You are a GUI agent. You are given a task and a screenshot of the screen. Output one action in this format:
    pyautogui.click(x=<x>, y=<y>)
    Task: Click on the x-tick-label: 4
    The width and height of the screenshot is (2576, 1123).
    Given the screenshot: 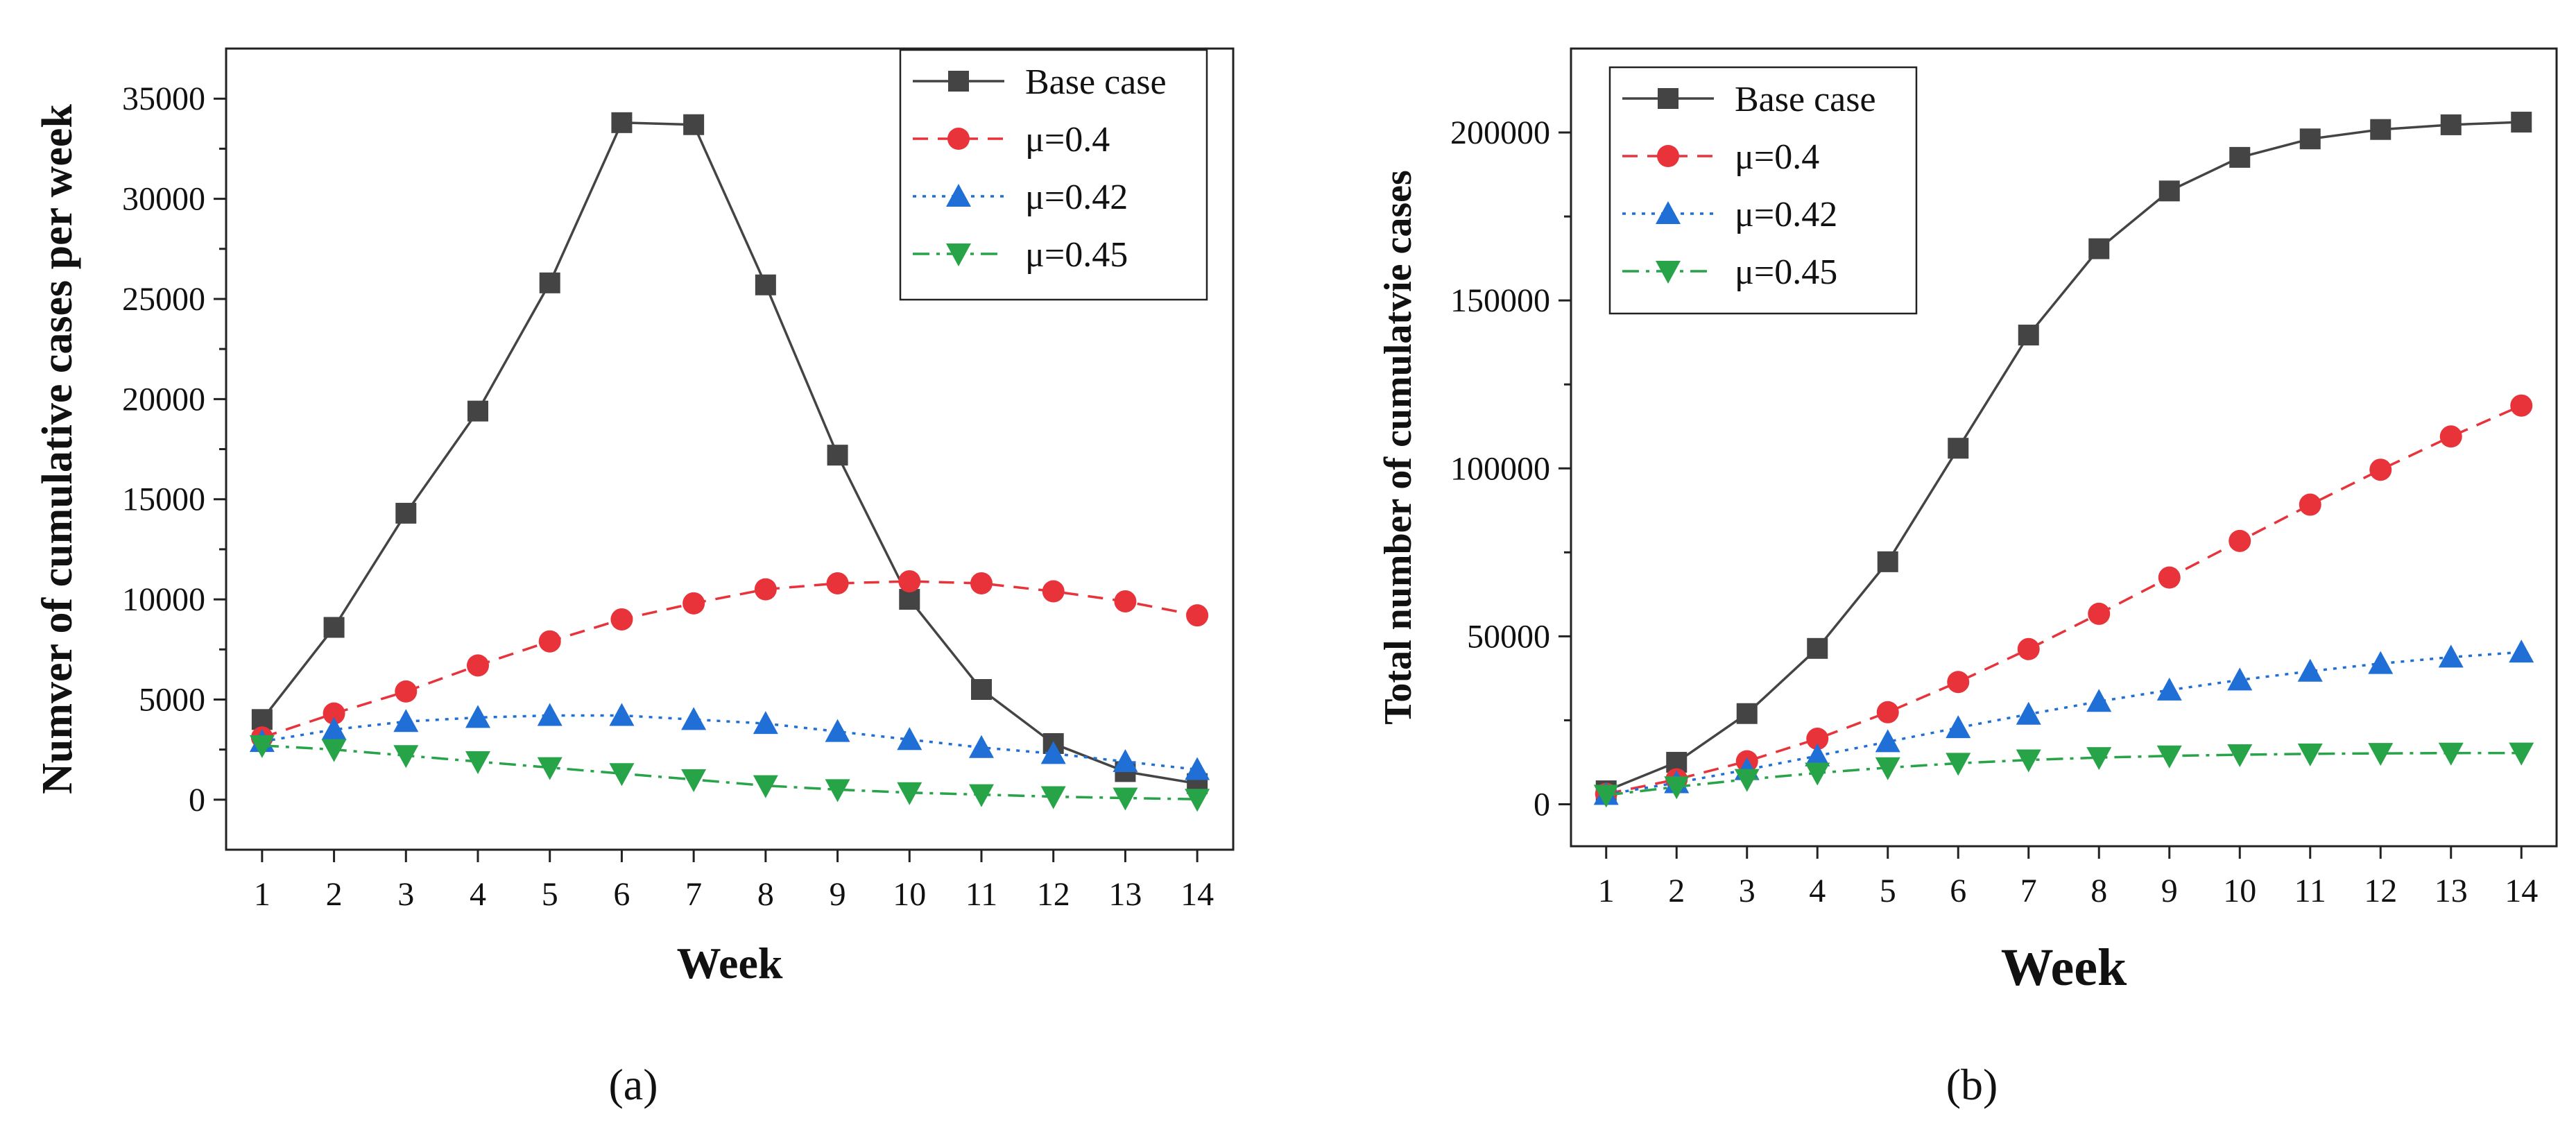 What is the action you would take?
    pyautogui.click(x=1817, y=891)
    